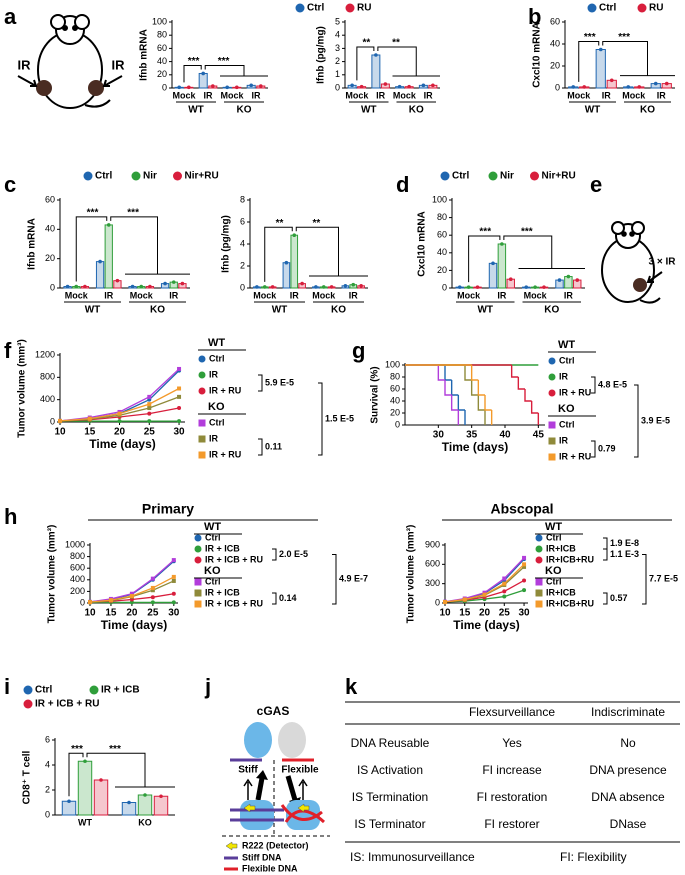 Image resolution: width=685 pixels, height=875 pixels. Describe the element at coordinates (628, 743) in the screenshot. I see `table-cell: No` at that location.